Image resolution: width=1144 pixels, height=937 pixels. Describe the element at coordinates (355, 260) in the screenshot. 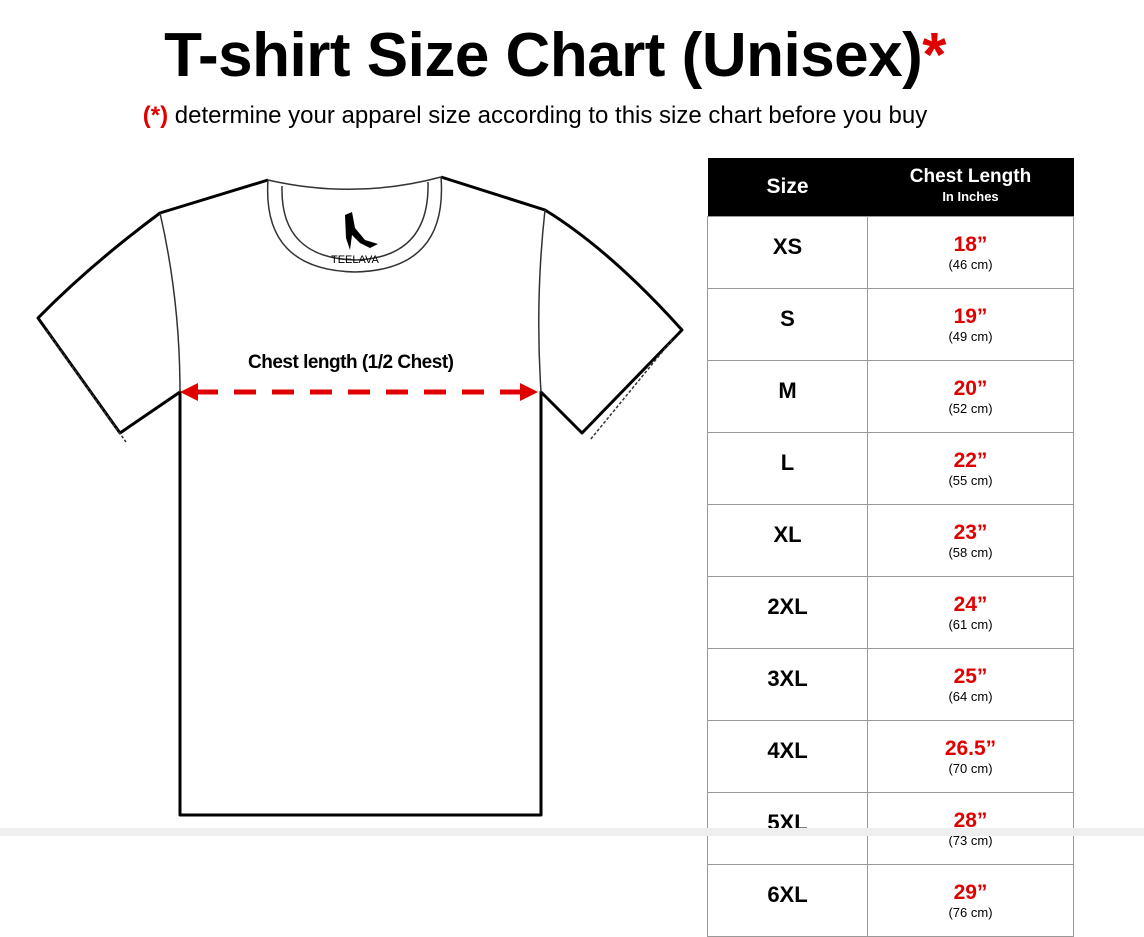

I see `brand-logo: TEELAVA` at that location.